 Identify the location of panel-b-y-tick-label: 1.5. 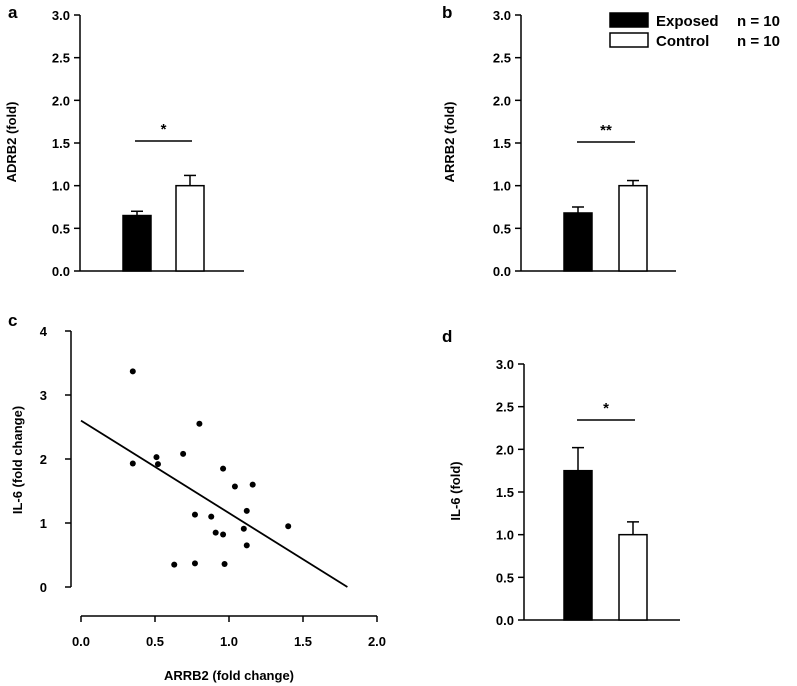
(502, 143).